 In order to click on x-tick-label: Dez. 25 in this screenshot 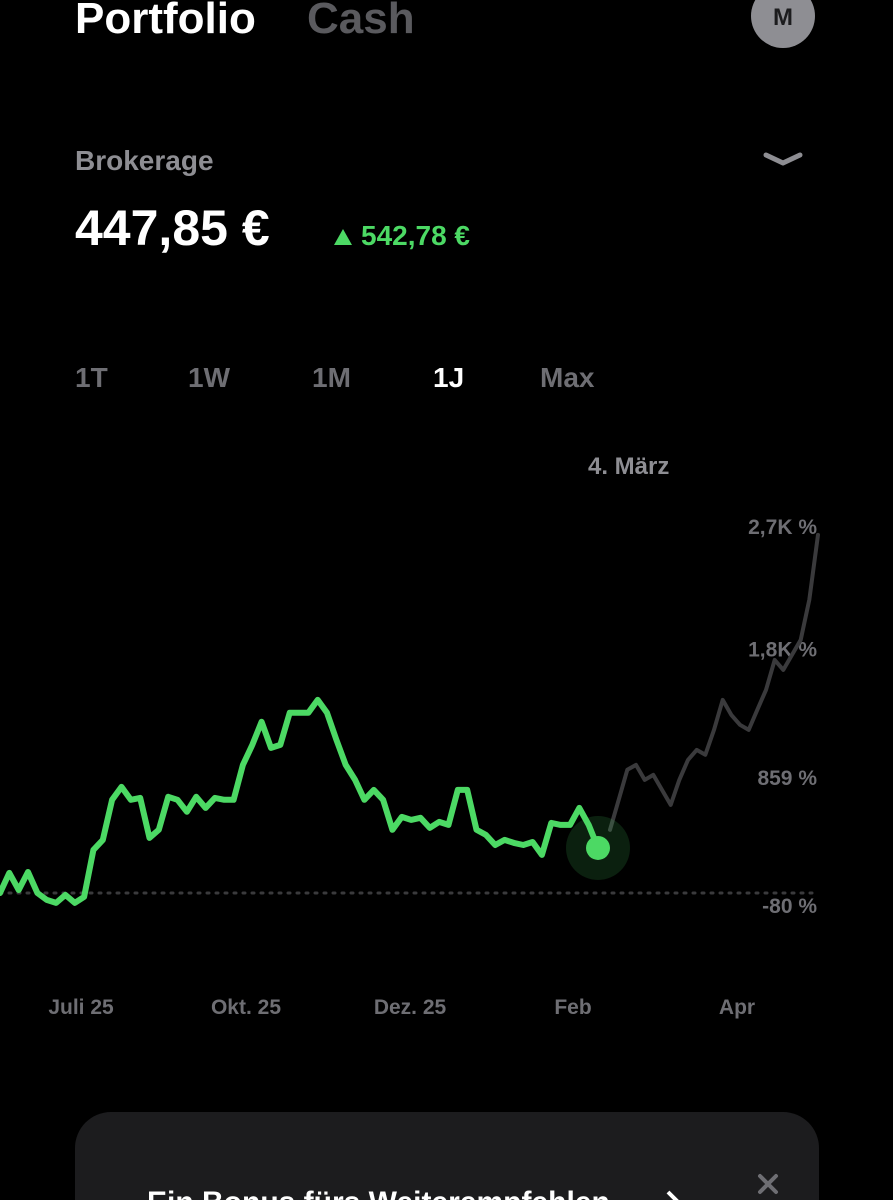, I will do `click(410, 1007)`.